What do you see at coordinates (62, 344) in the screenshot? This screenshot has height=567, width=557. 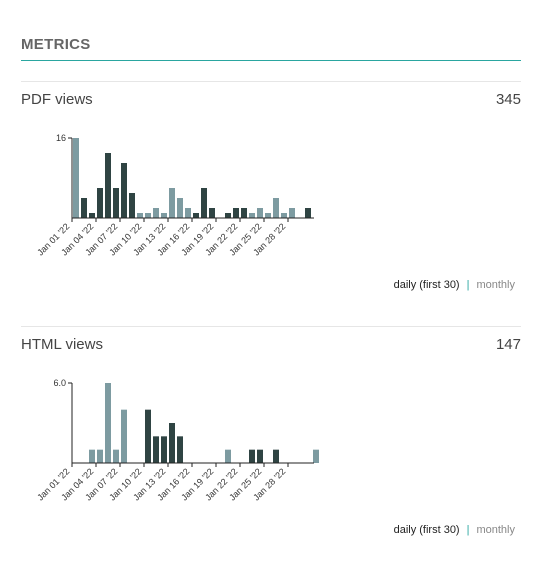 I see `metric-title: HTML views` at bounding box center [62, 344].